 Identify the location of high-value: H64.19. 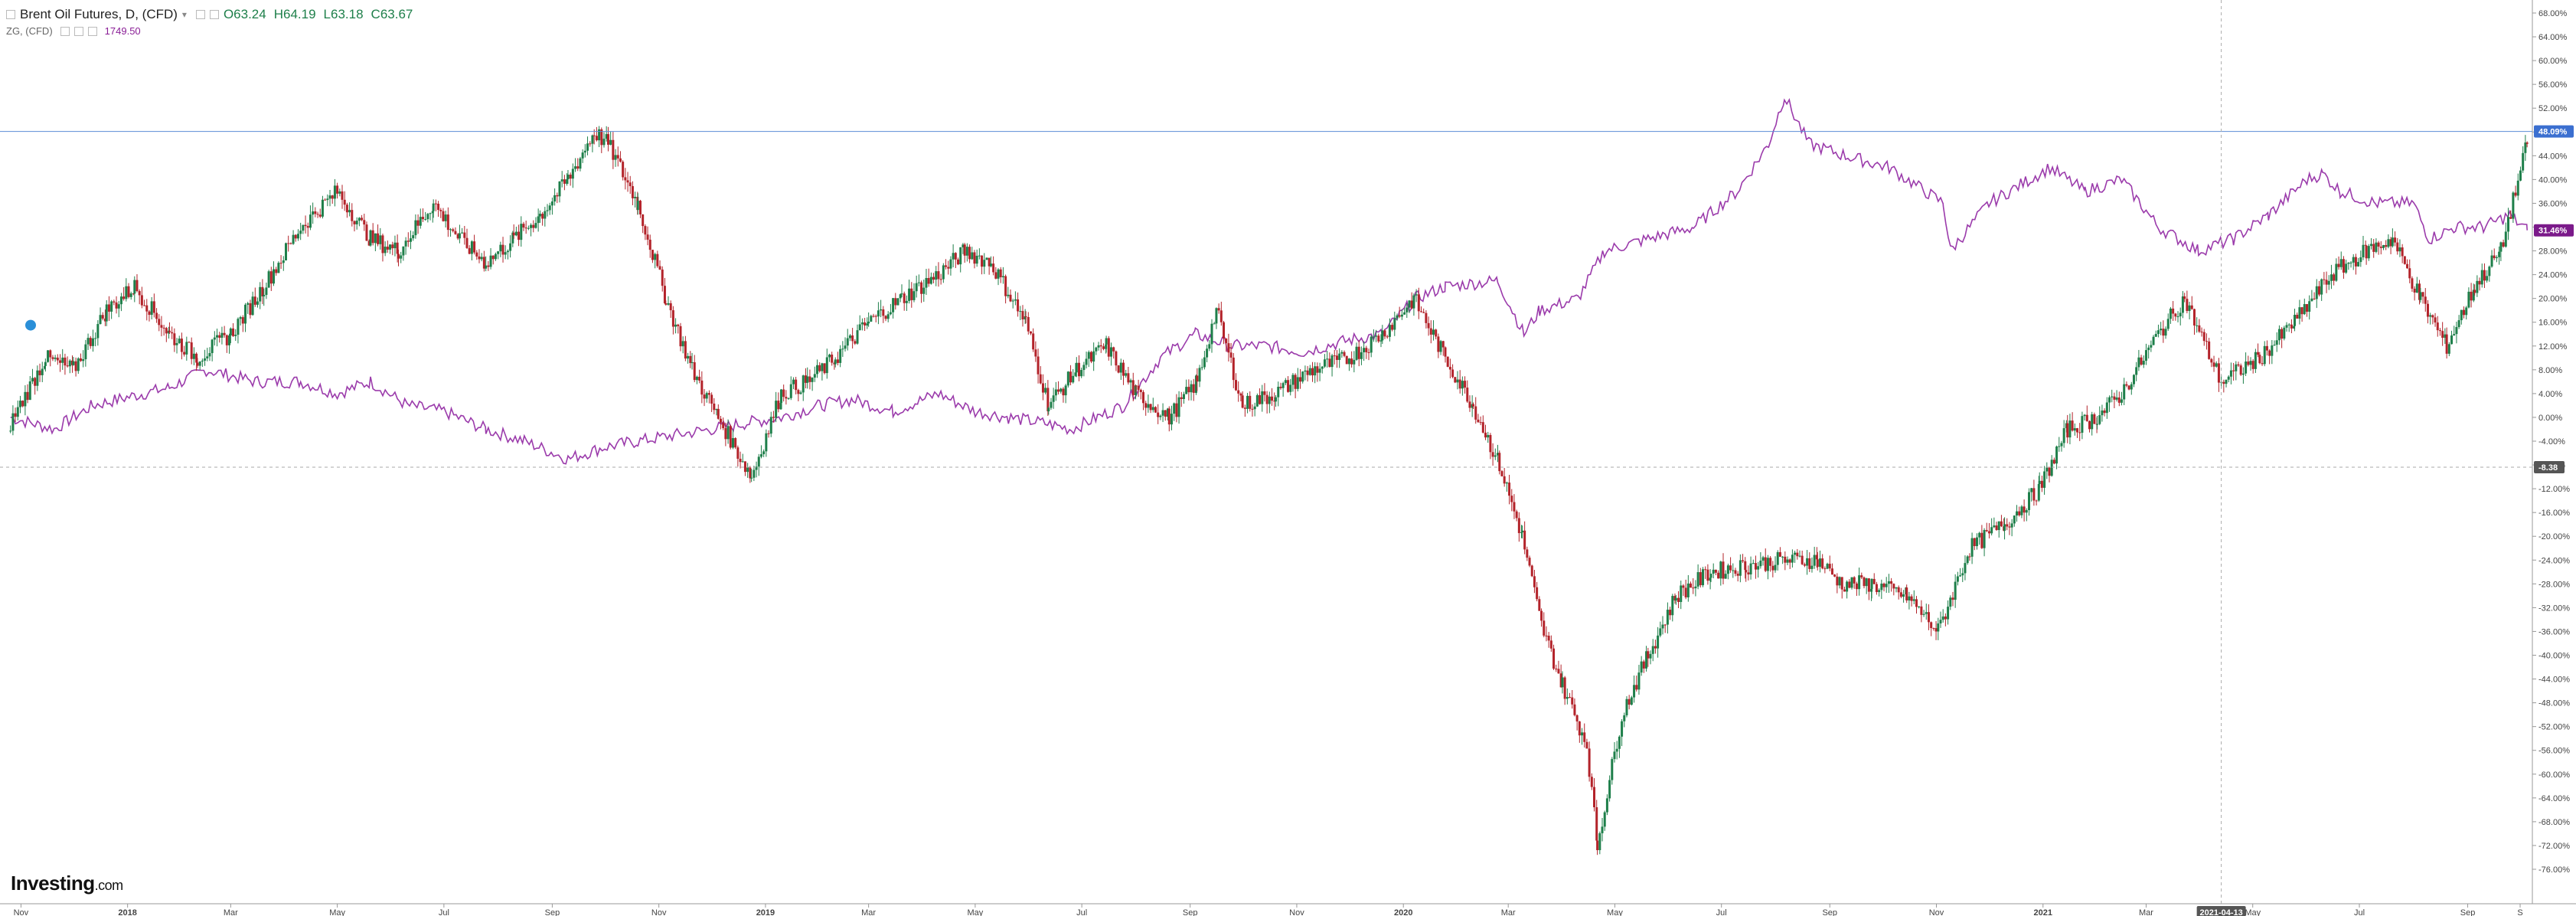
(294, 14).